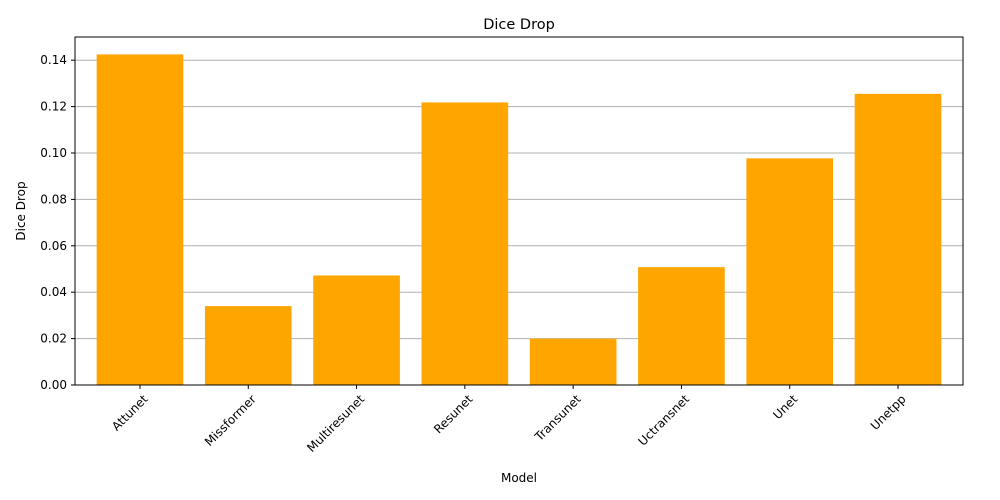 Image resolution: width=1000 pixels, height=500 pixels. I want to click on bar-attunet, so click(140, 220).